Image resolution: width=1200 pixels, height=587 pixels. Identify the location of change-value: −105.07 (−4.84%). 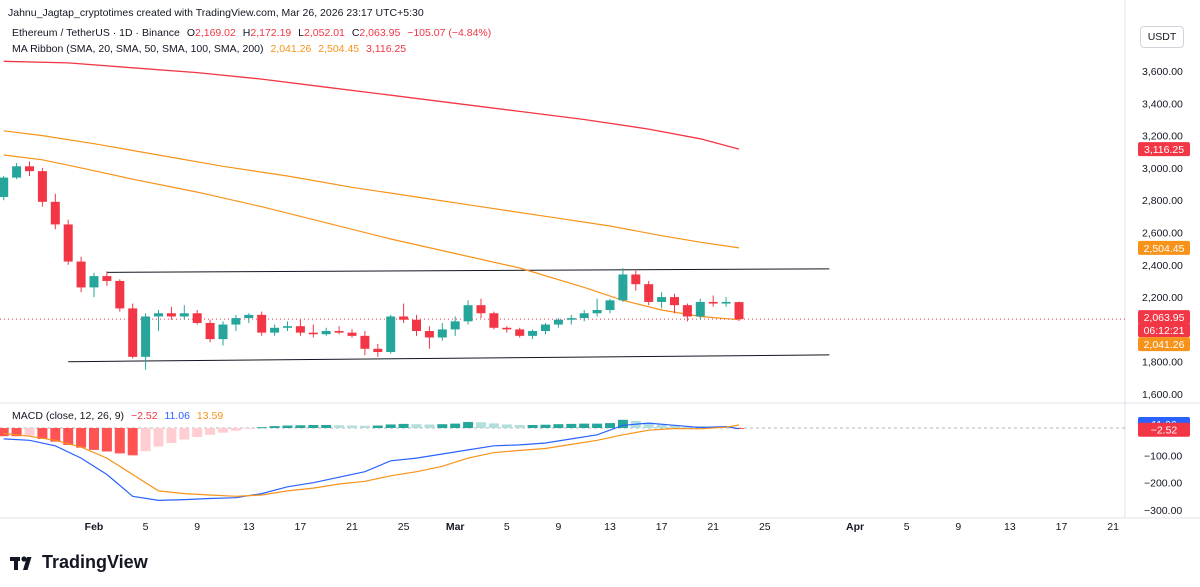
(449, 33).